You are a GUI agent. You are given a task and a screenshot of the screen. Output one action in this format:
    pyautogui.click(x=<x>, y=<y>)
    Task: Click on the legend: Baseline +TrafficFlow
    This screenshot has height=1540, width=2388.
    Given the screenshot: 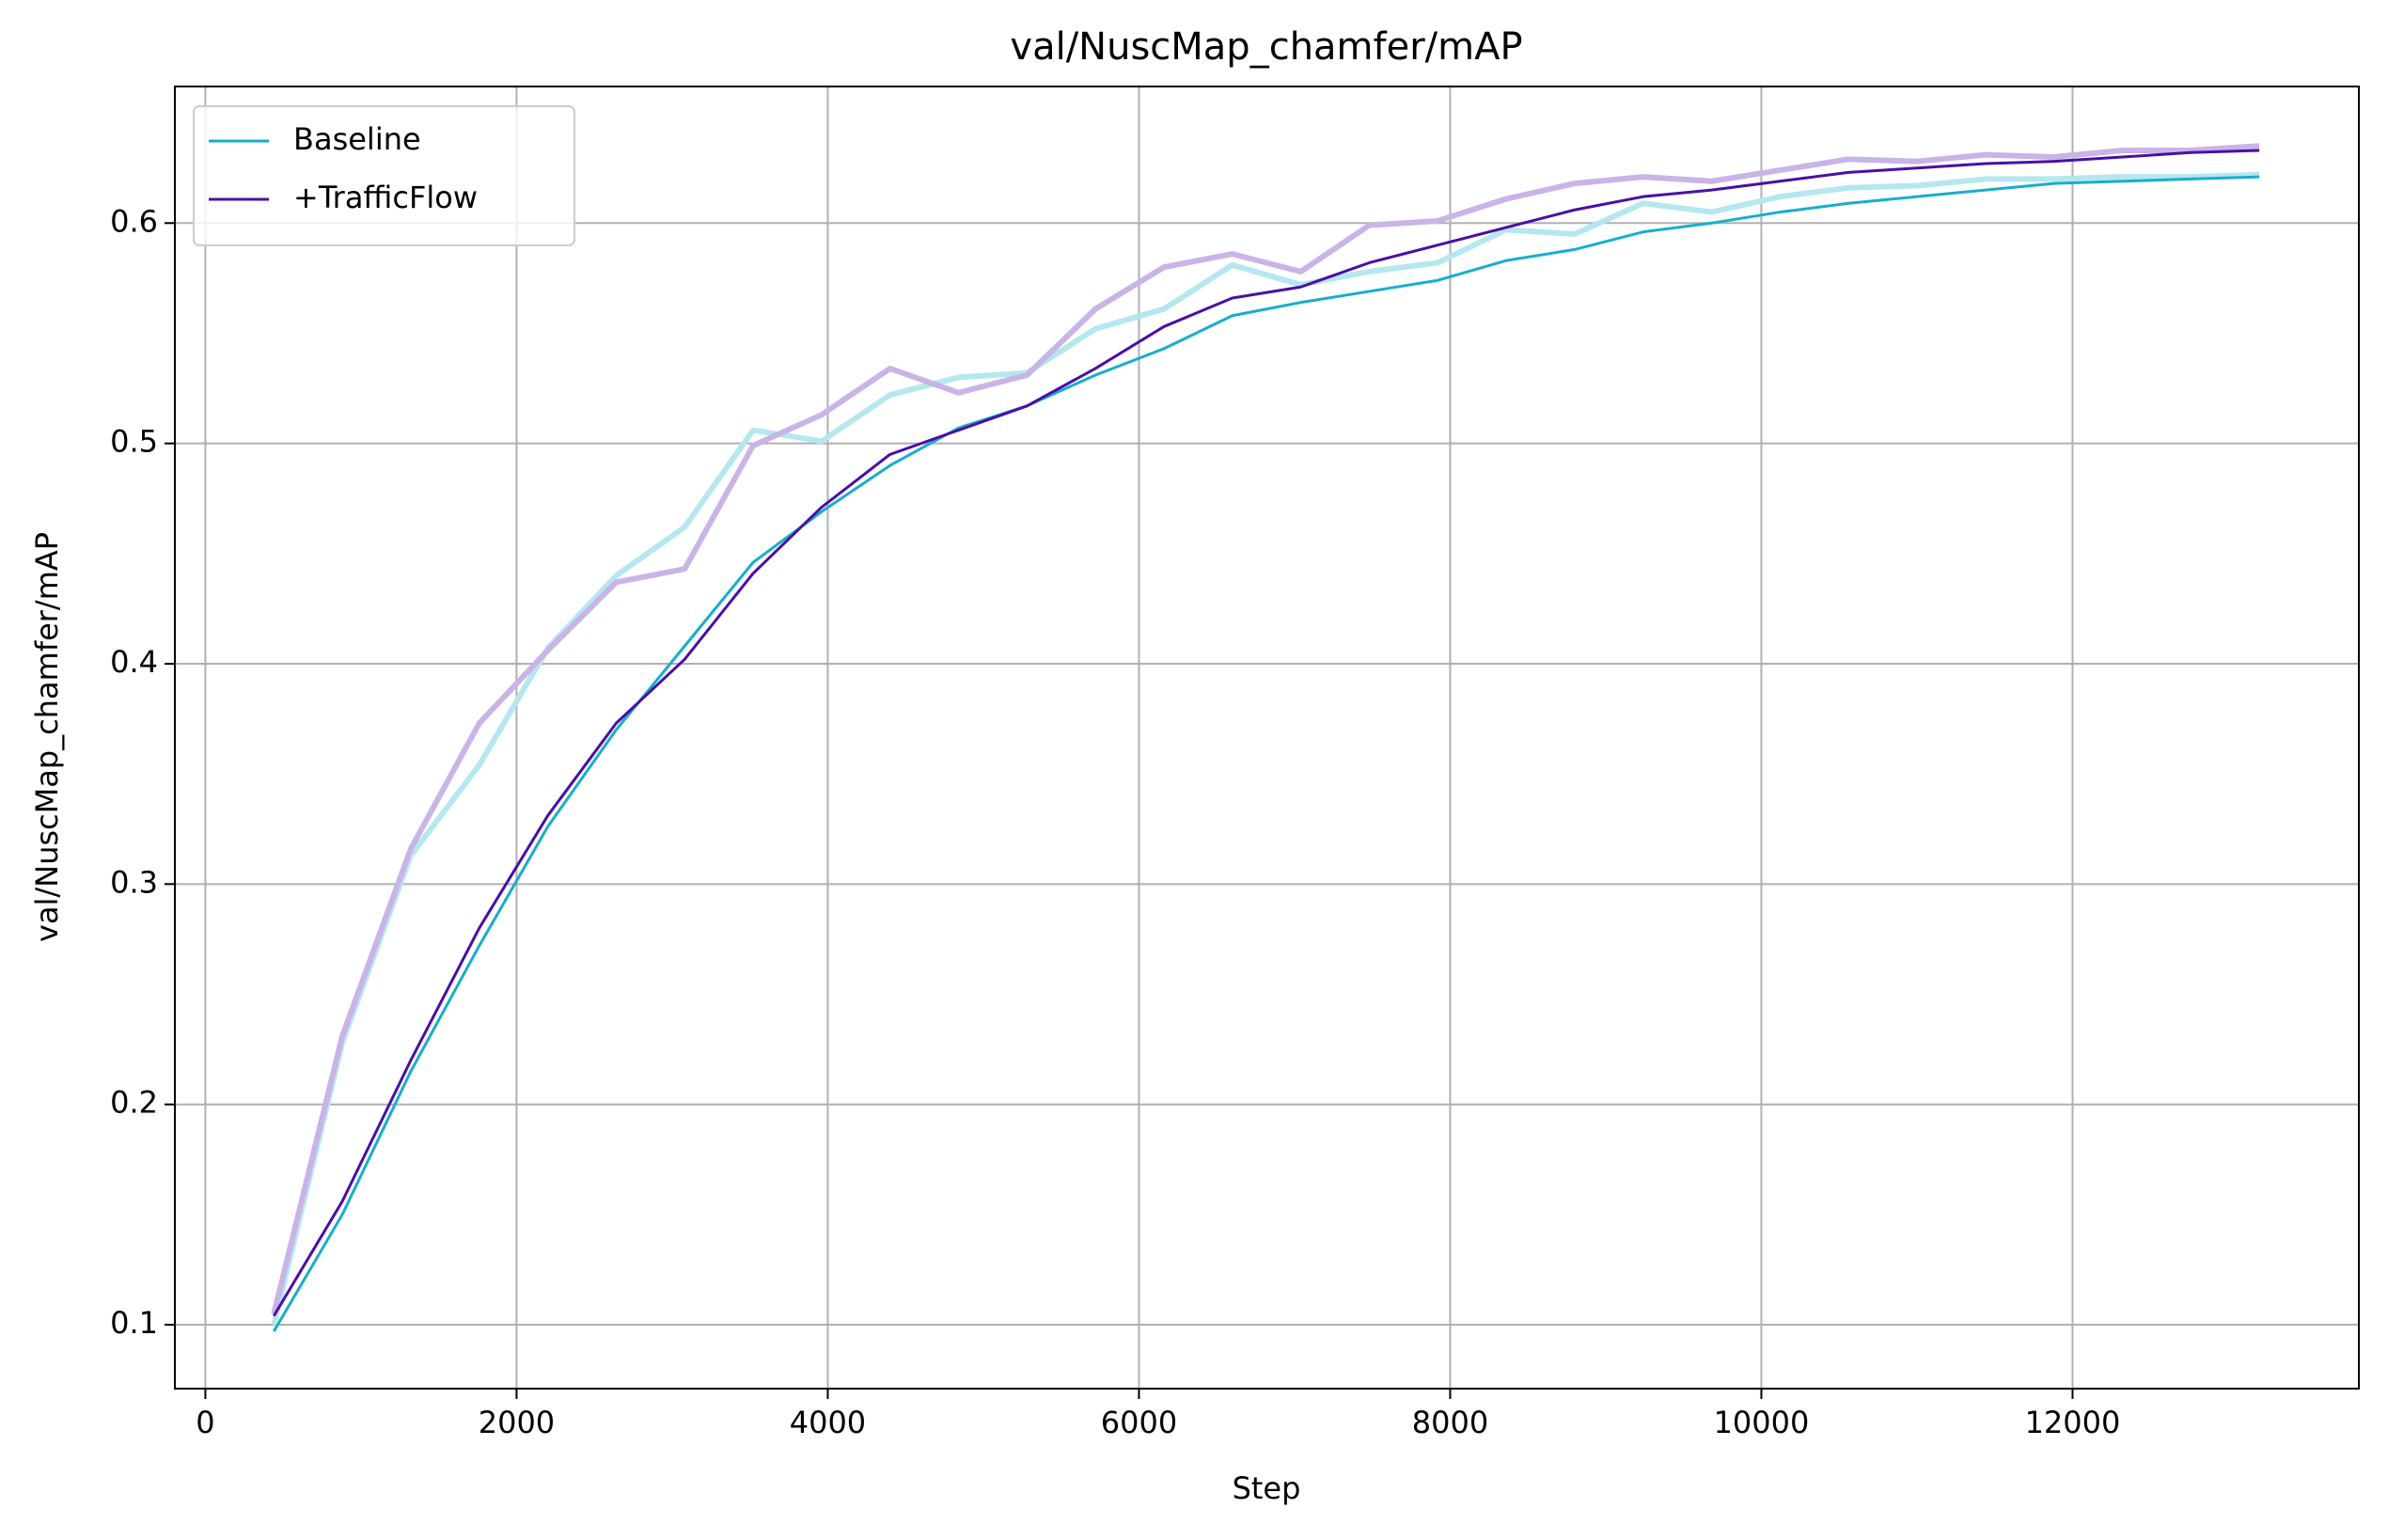 What is the action you would take?
    pyautogui.click(x=384, y=176)
    